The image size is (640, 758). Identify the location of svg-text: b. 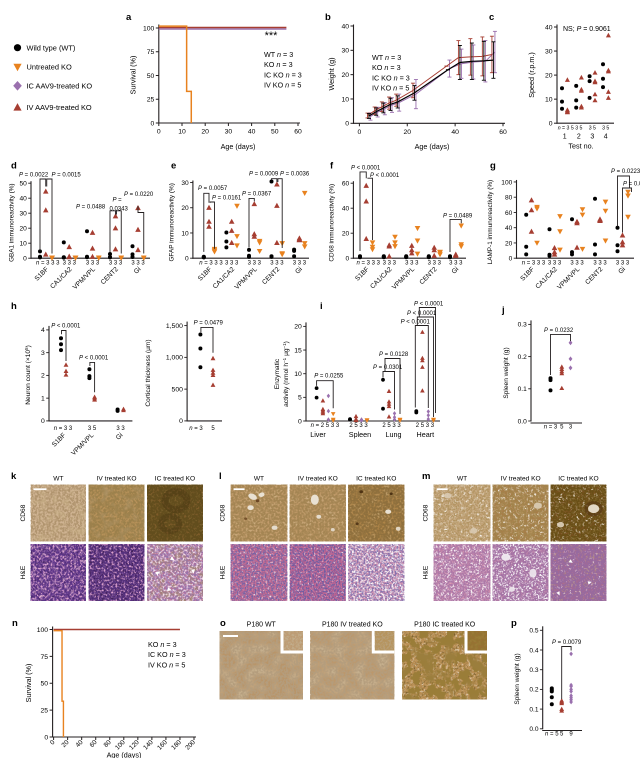
(328, 17).